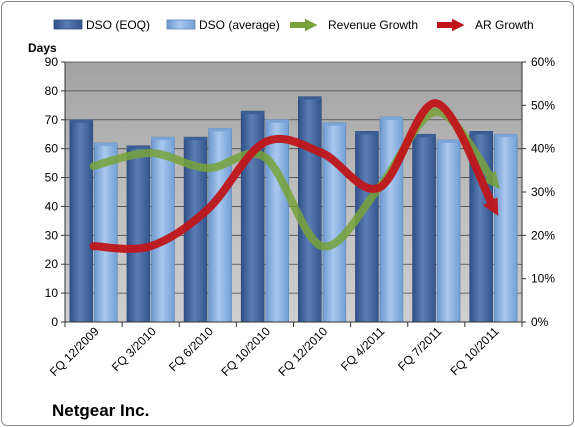 Image resolution: width=575 pixels, height=427 pixels. I want to click on legend-item-dso-eoq: DSO (EOQ), so click(101, 25).